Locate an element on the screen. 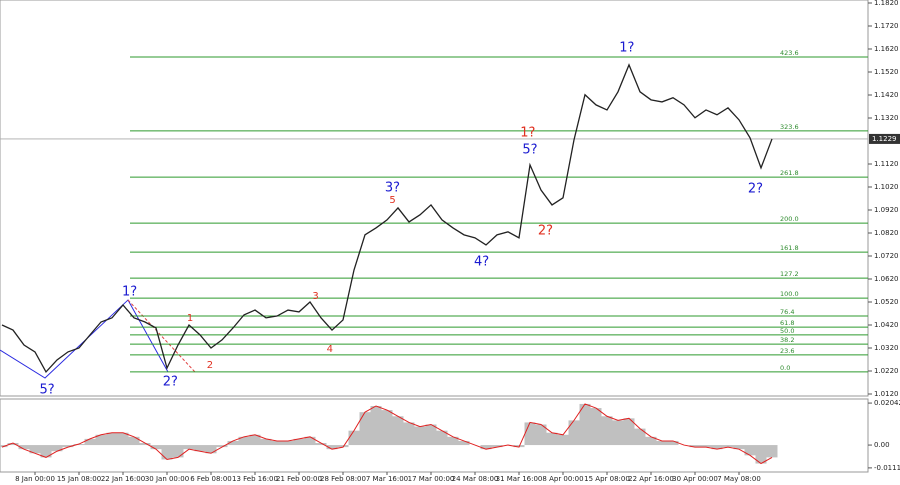 The width and height of the screenshot is (900, 485). x-tick-label: 30 Jan 00:00 is located at coordinates (167, 479).